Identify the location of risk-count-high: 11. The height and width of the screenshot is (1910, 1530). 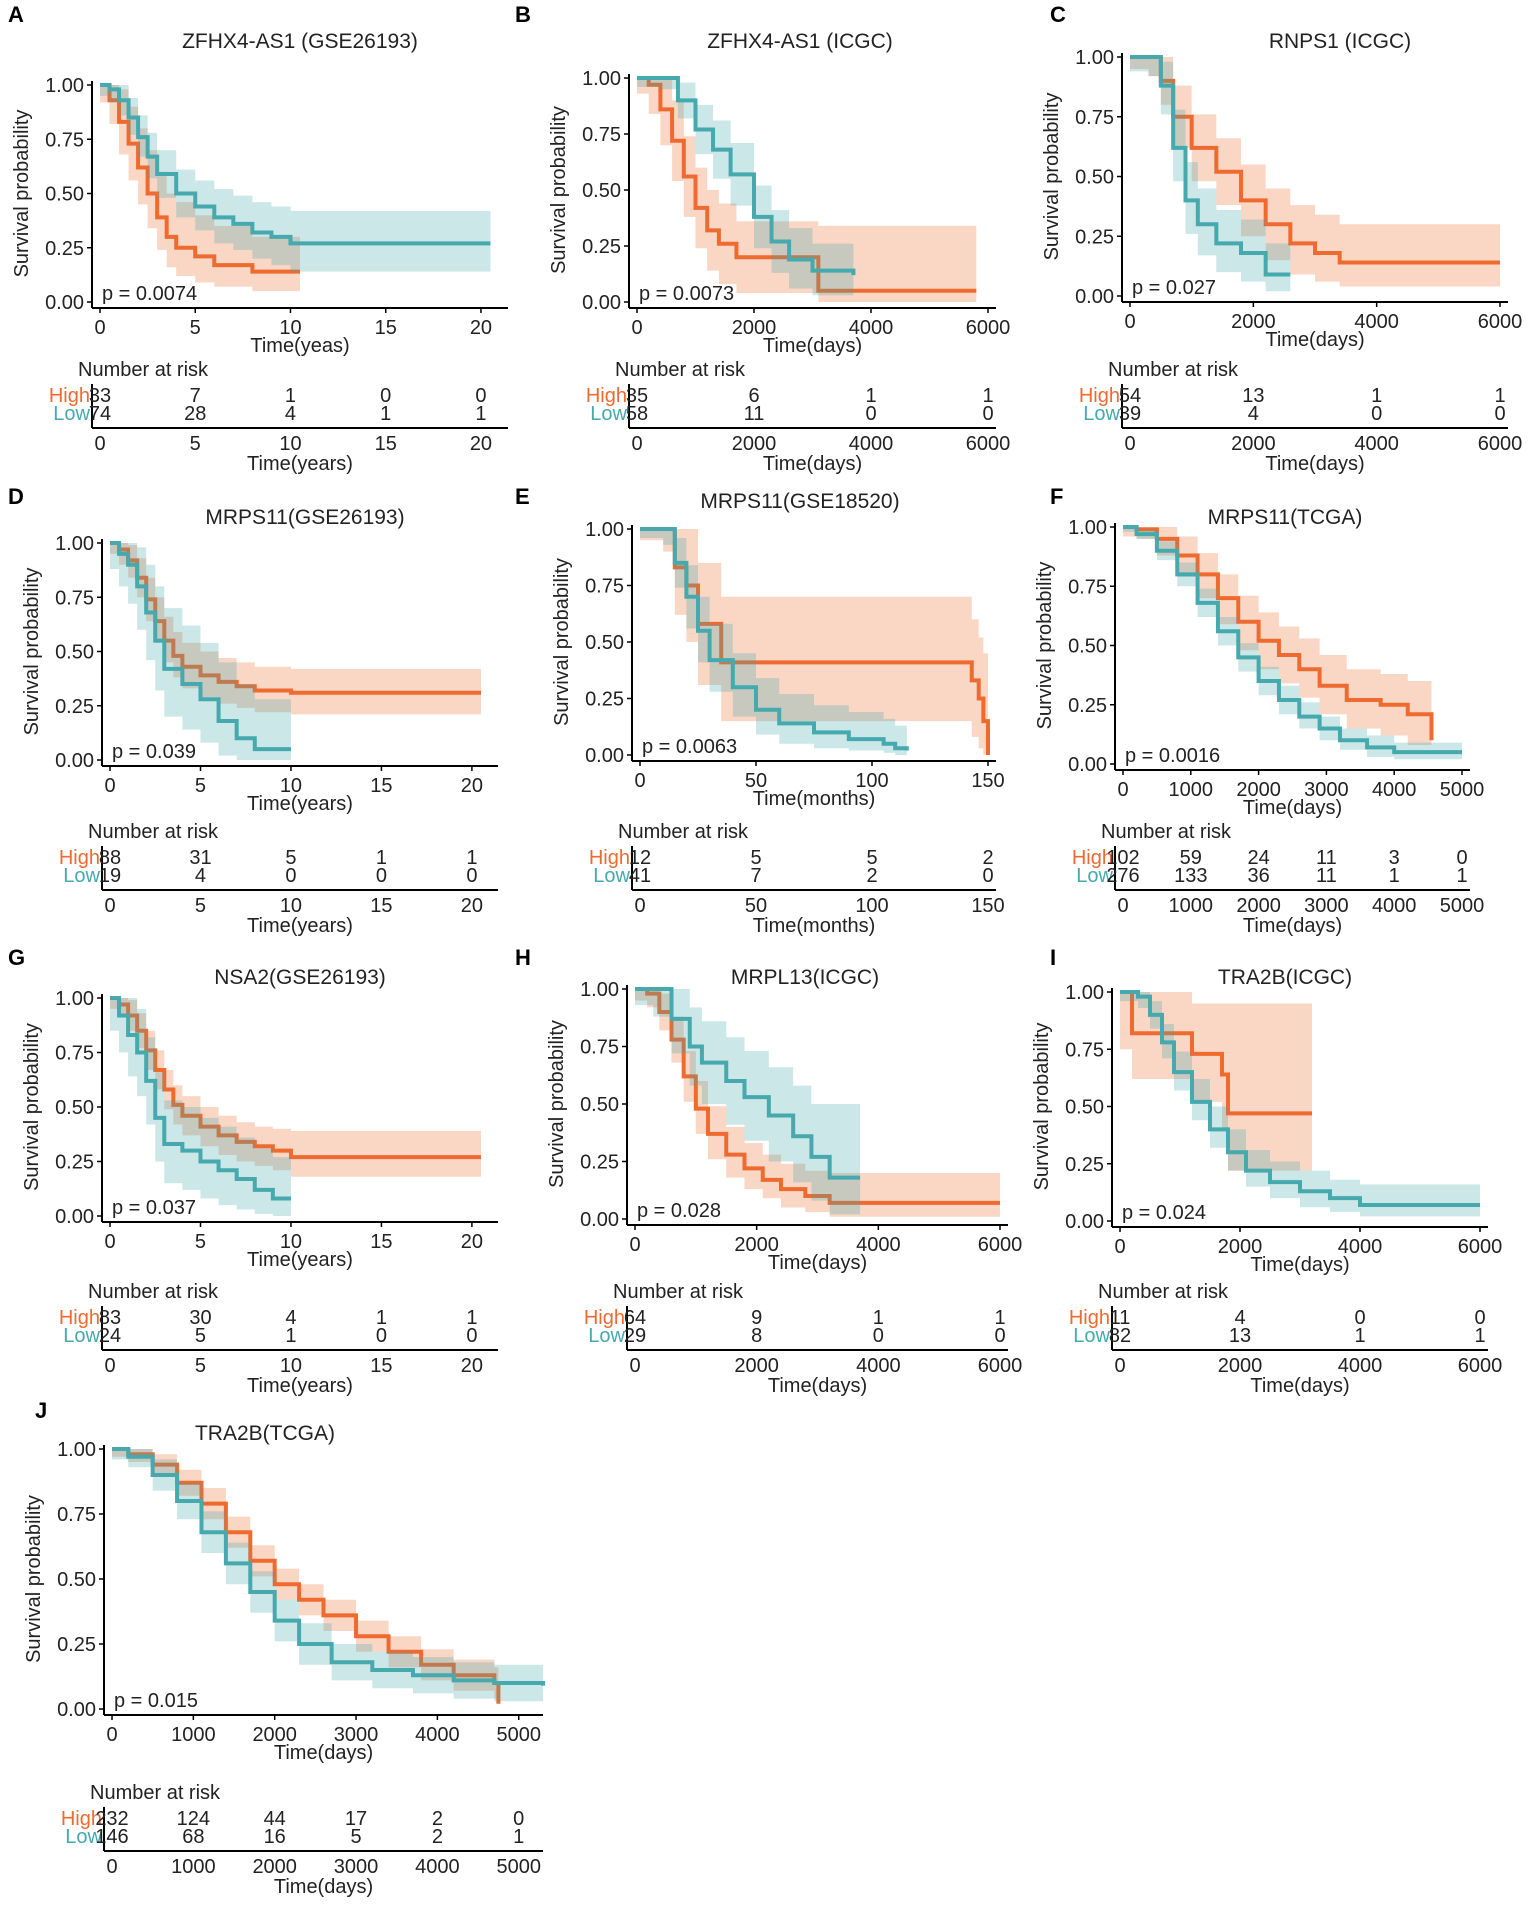
(1326, 858).